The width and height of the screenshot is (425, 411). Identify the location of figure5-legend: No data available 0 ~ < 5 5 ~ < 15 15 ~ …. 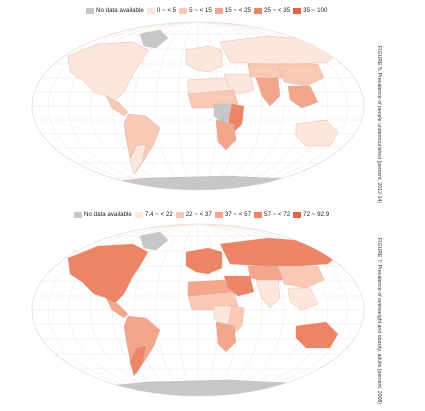
(206, 10).